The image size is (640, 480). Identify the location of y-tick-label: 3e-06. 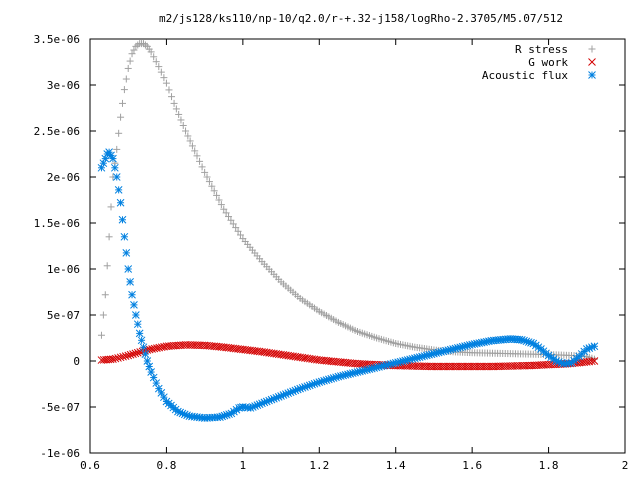
(63, 85).